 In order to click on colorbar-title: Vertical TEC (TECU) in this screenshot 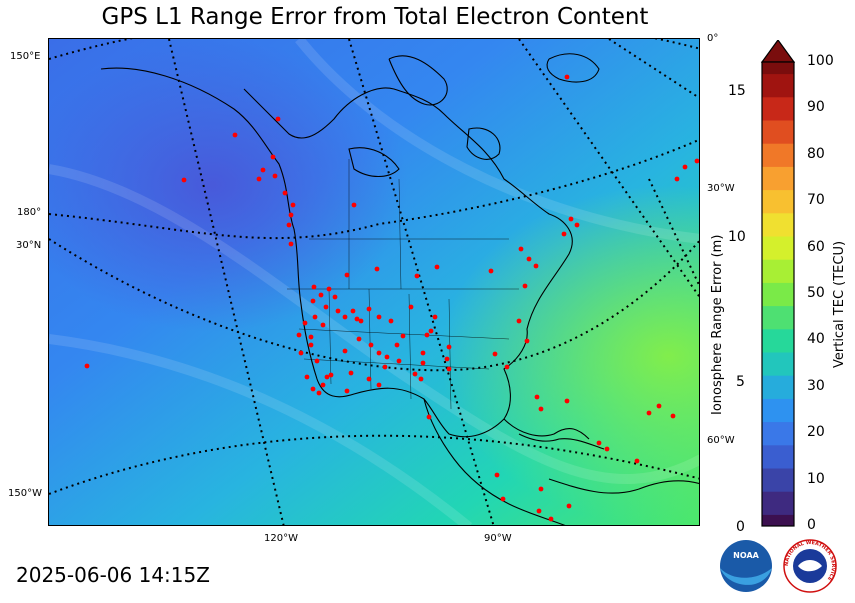, I will do `click(839, 304)`.